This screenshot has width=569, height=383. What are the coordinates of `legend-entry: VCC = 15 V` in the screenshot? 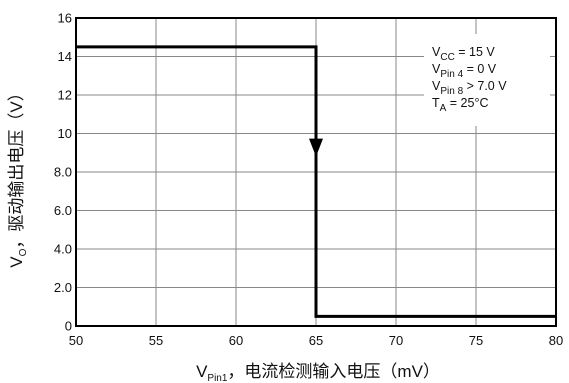 It's located at (463, 54).